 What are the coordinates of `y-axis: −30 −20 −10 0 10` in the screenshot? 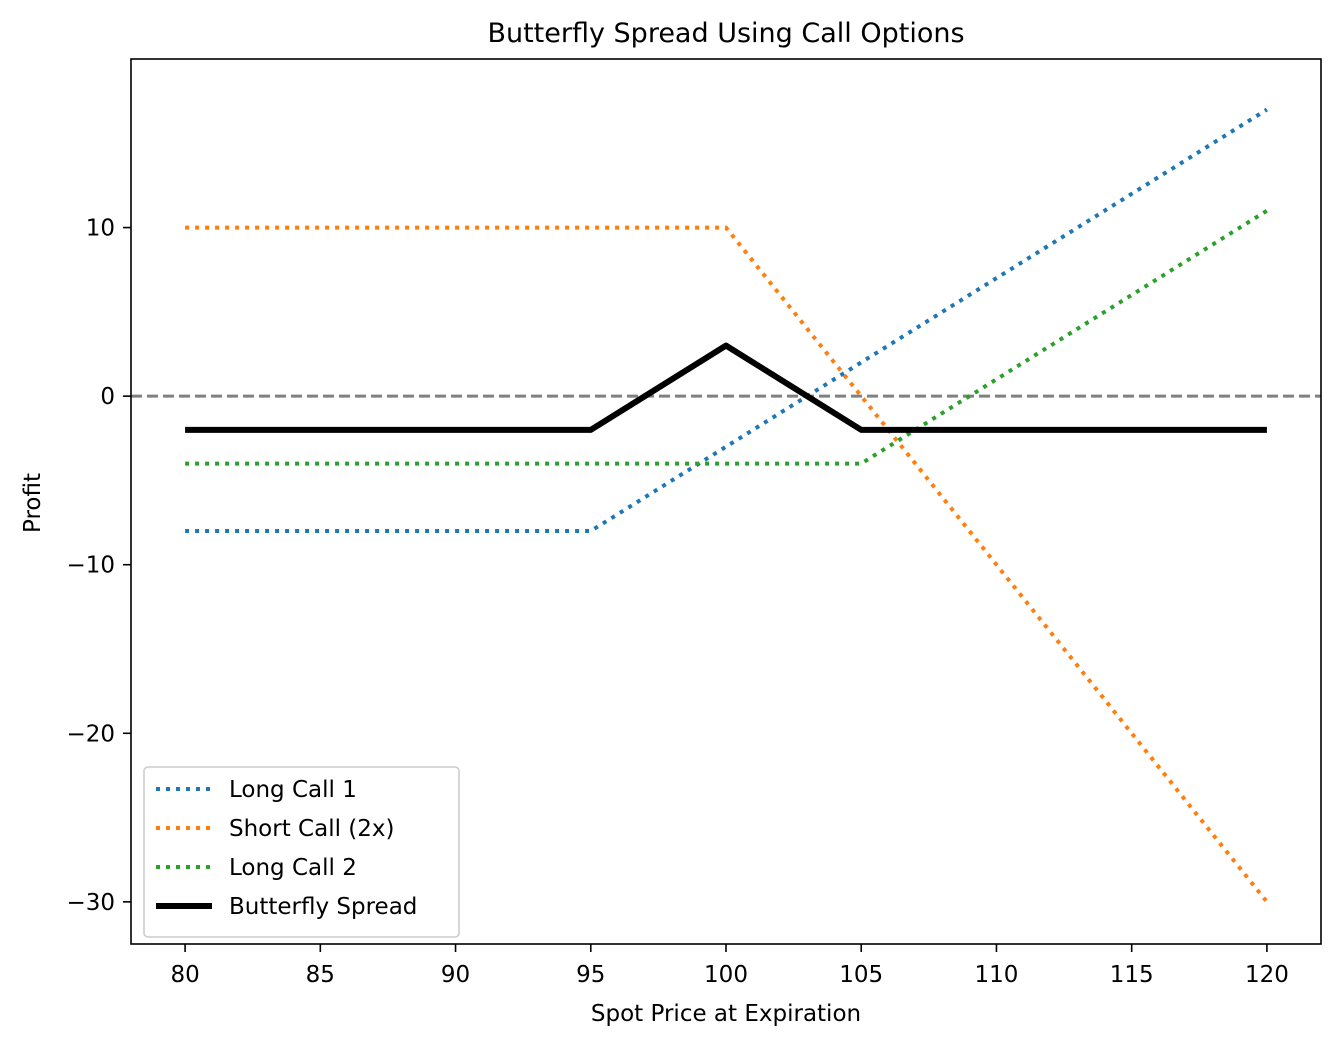 It's located at (98, 566).